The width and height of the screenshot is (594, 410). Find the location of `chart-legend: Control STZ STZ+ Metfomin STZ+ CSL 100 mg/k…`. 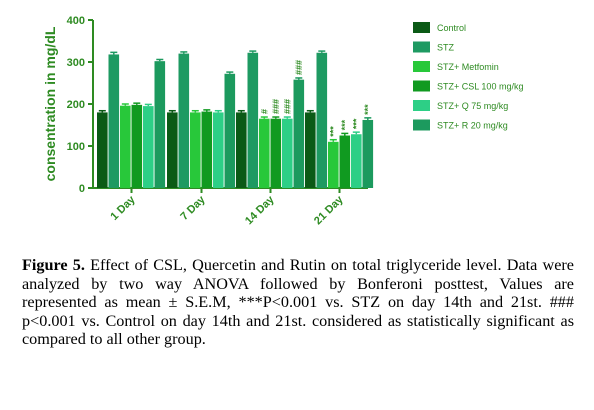

chart-legend: Control STZ STZ+ Metfomin STZ+ CSL 100 mg/k… is located at coordinates (468, 76).